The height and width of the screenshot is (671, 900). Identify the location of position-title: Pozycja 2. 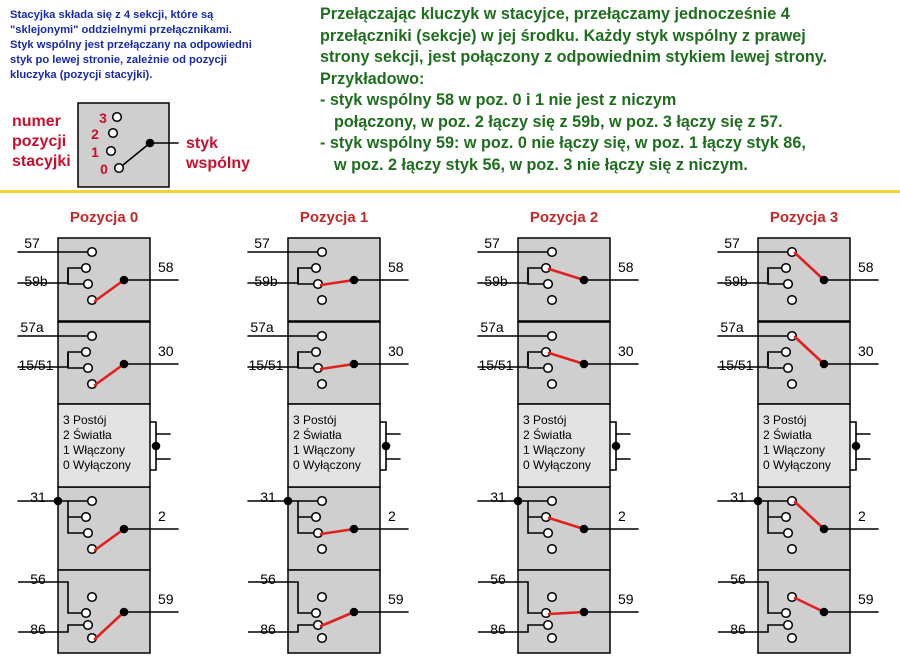
(564, 217).